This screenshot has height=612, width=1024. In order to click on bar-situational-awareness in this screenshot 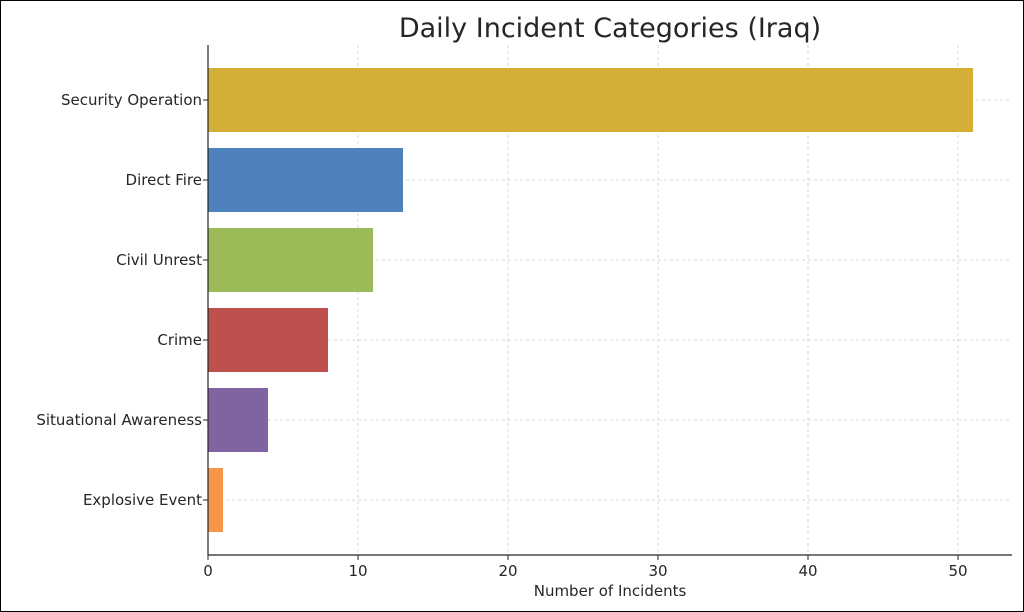, I will do `click(238, 420)`.